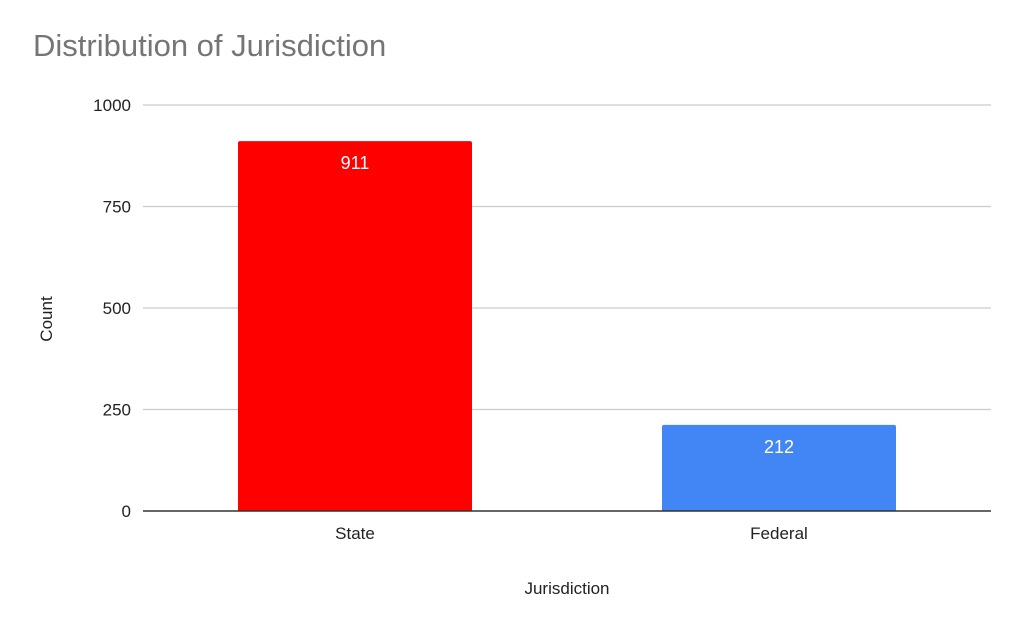 Image resolution: width=1024 pixels, height=632 pixels. Describe the element at coordinates (779, 467) in the screenshot. I see `bar-federal` at that location.